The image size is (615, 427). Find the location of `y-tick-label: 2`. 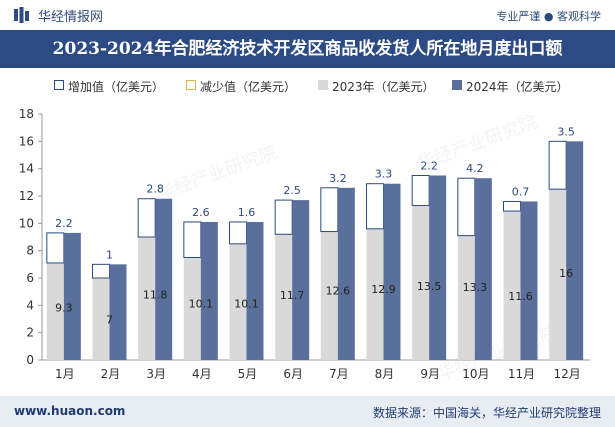

y-tick-label: 2 is located at coordinates (30, 333).